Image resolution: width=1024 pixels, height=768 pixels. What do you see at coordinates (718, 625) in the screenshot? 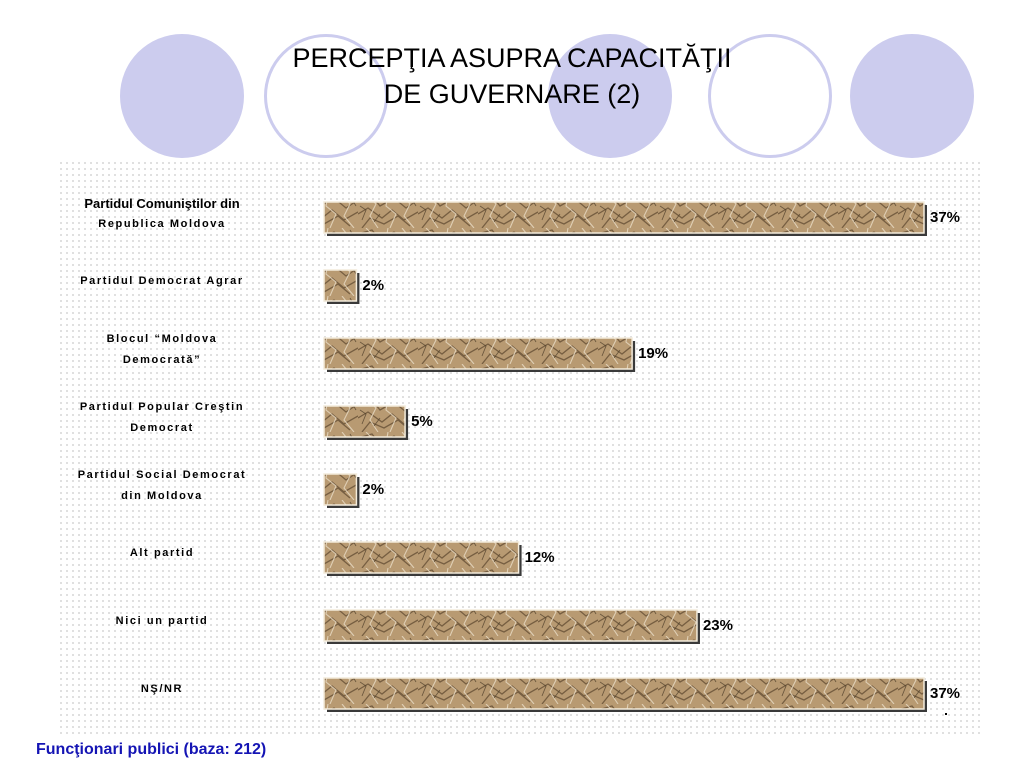
I see `bar-value-label: 23%` at bounding box center [718, 625].